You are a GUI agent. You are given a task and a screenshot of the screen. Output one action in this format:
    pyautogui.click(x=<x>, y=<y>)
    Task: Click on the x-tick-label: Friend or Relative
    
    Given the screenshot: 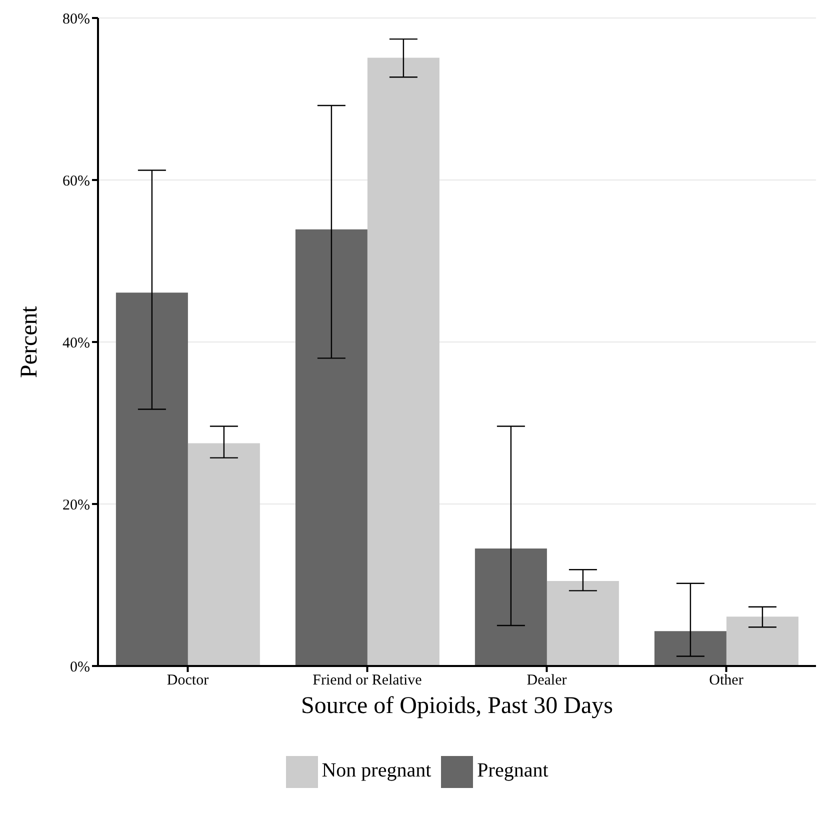 What is the action you would take?
    pyautogui.click(x=367, y=680)
    